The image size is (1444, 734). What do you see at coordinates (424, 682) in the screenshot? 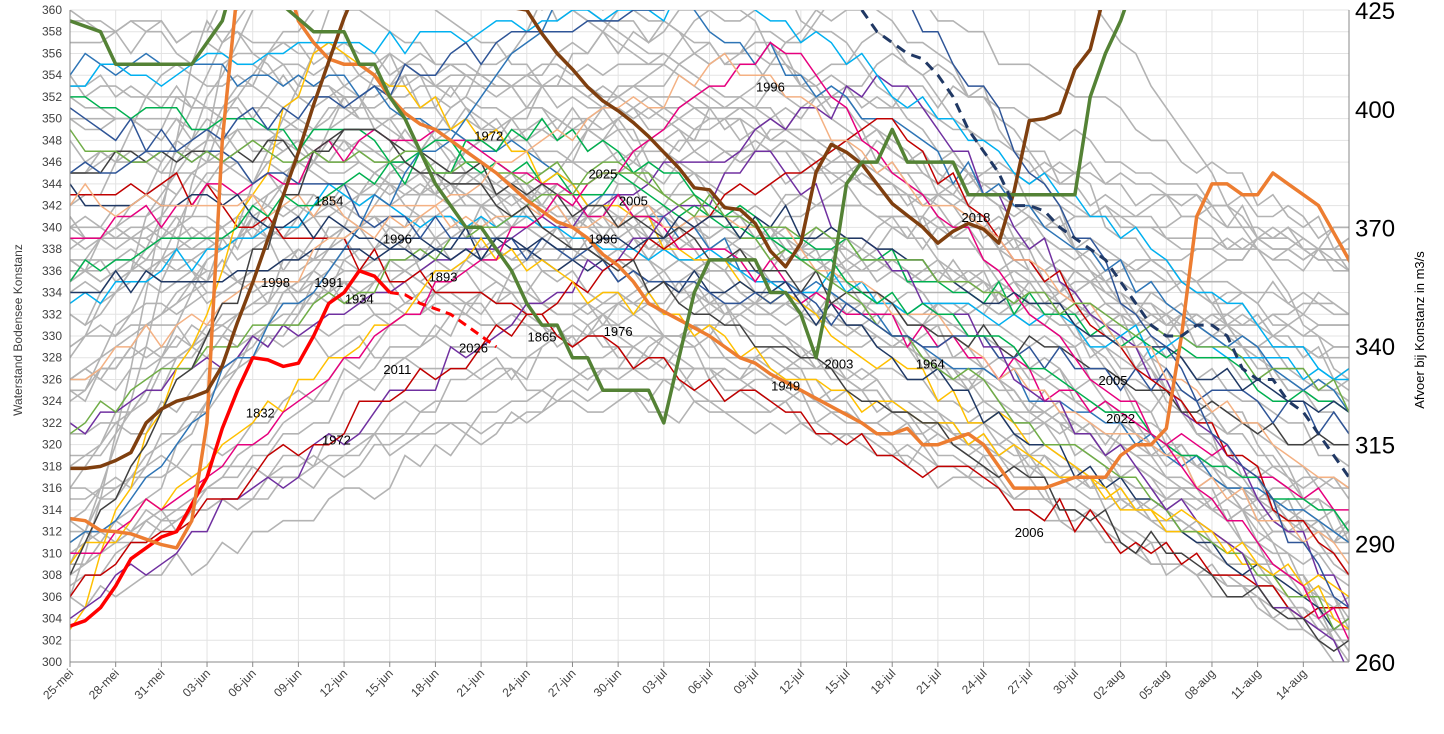
I see `x-tick-label: 18-jun` at bounding box center [424, 682].